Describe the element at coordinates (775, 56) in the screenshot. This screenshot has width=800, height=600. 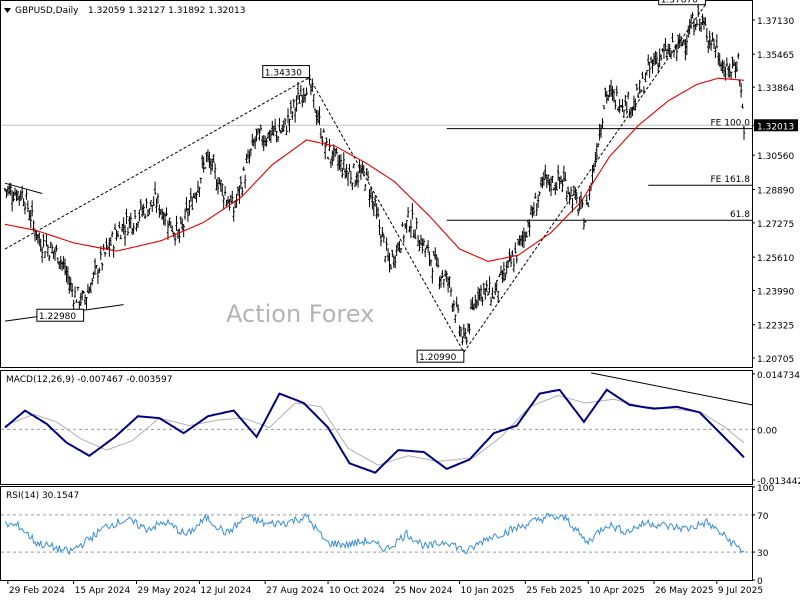
I see `price-y-tick-label: 1.35465` at that location.